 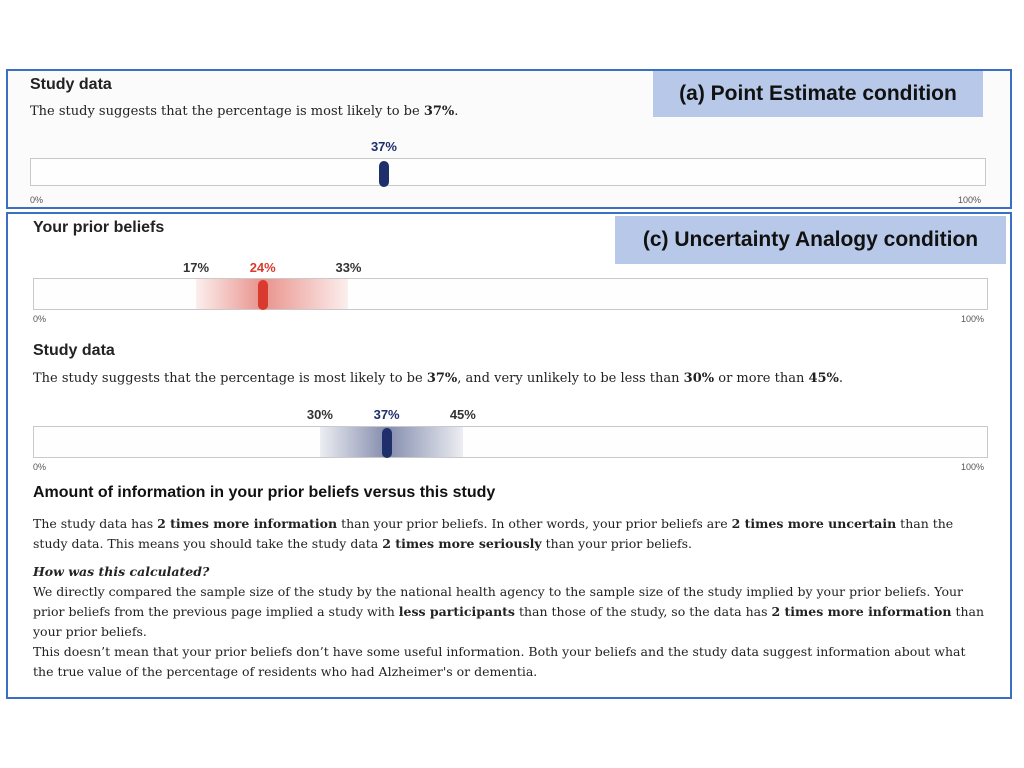 I want to click on prior-slider-track, so click(x=510, y=294).